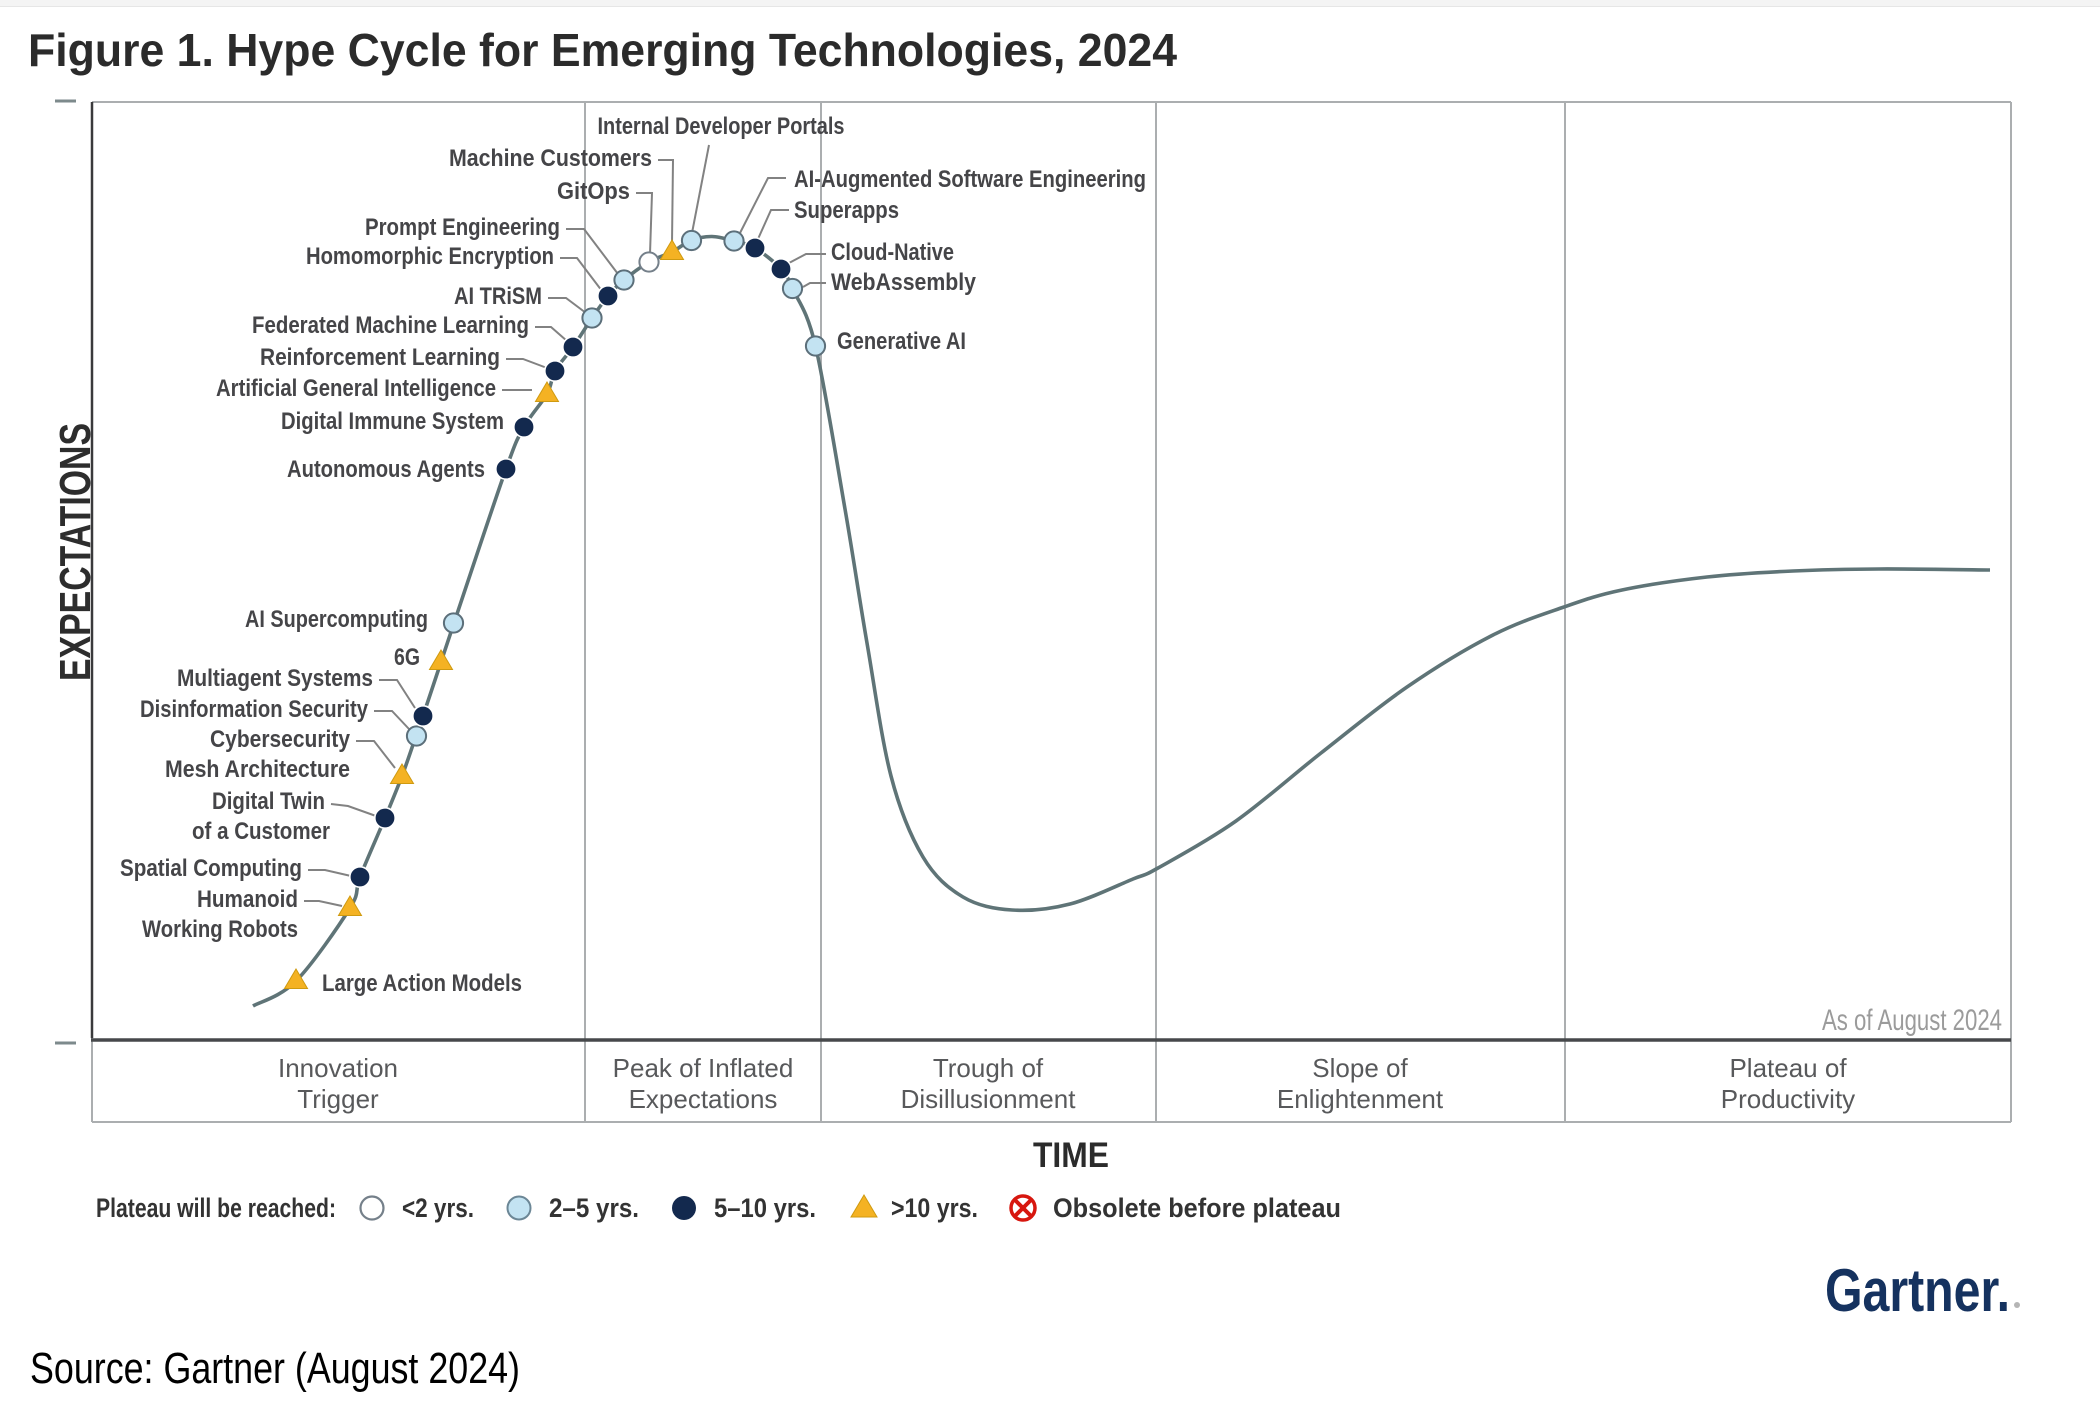 The image size is (2100, 1411). What do you see at coordinates (422, 983) in the screenshot?
I see `svg-text: Large Action Models` at bounding box center [422, 983].